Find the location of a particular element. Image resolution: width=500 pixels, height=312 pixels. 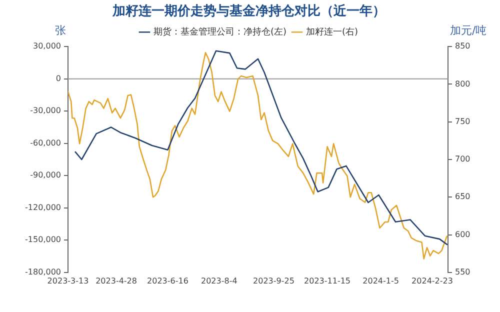

y2-tick-label: 700 is located at coordinates (462, 159).